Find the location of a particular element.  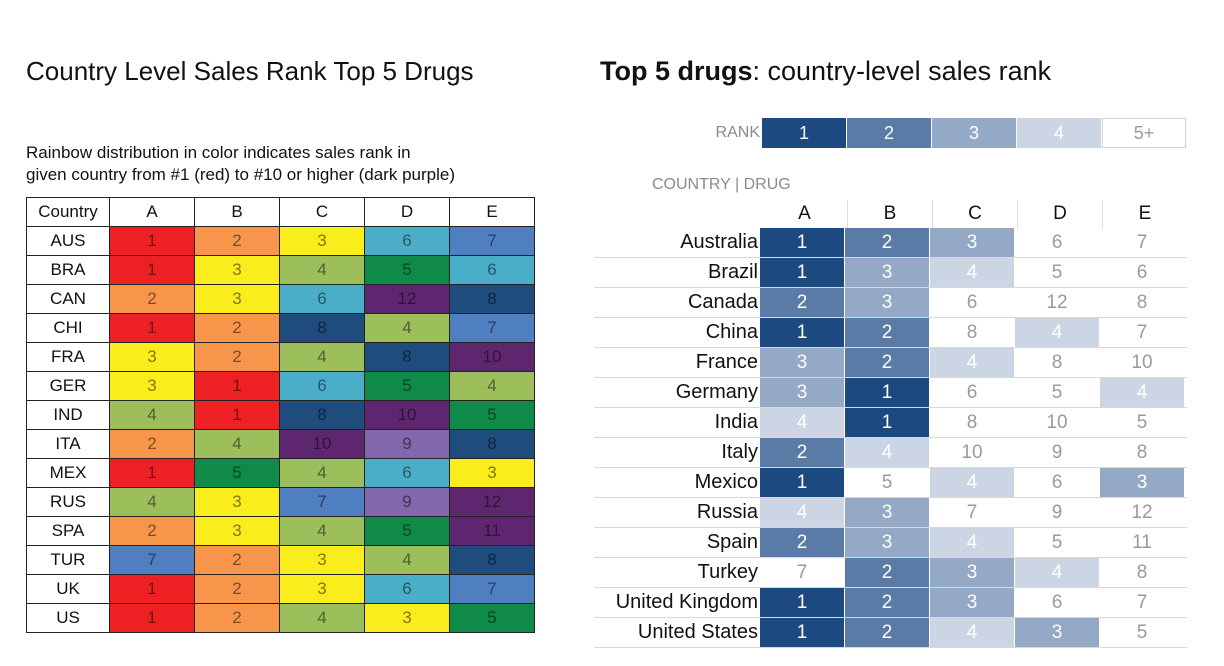

right-rank-cell-mexico-d: 6 is located at coordinates (1057, 482).